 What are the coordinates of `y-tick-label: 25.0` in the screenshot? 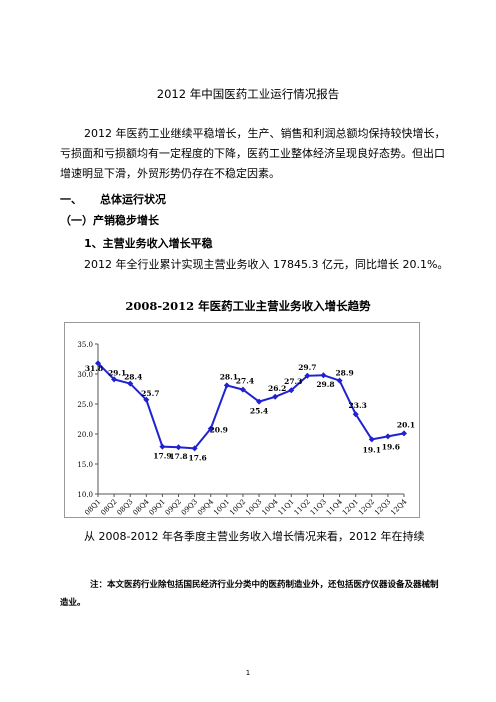 It's located at (85, 405).